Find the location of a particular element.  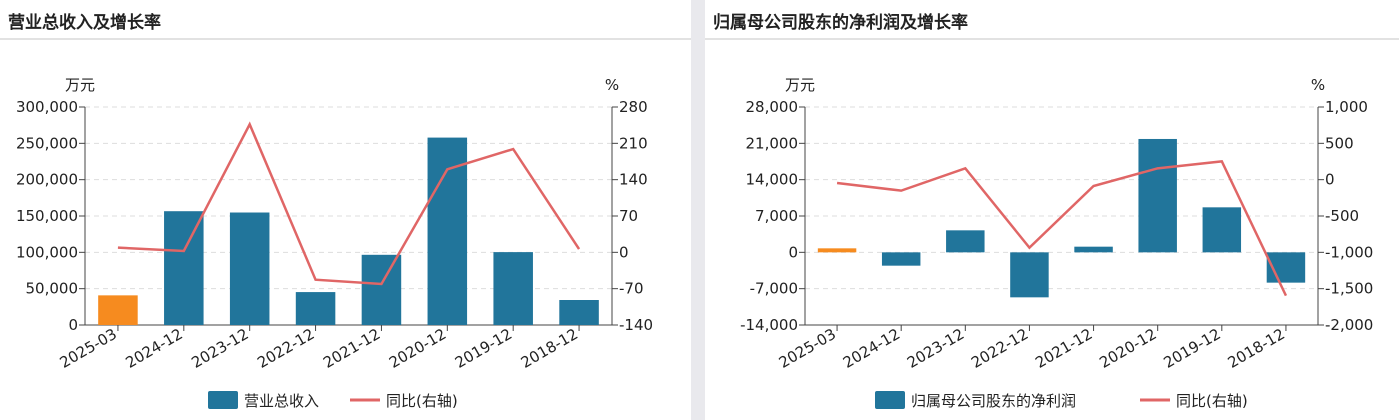

legend-bar-label: 归属母公司股东的净利润 is located at coordinates (993, 401).